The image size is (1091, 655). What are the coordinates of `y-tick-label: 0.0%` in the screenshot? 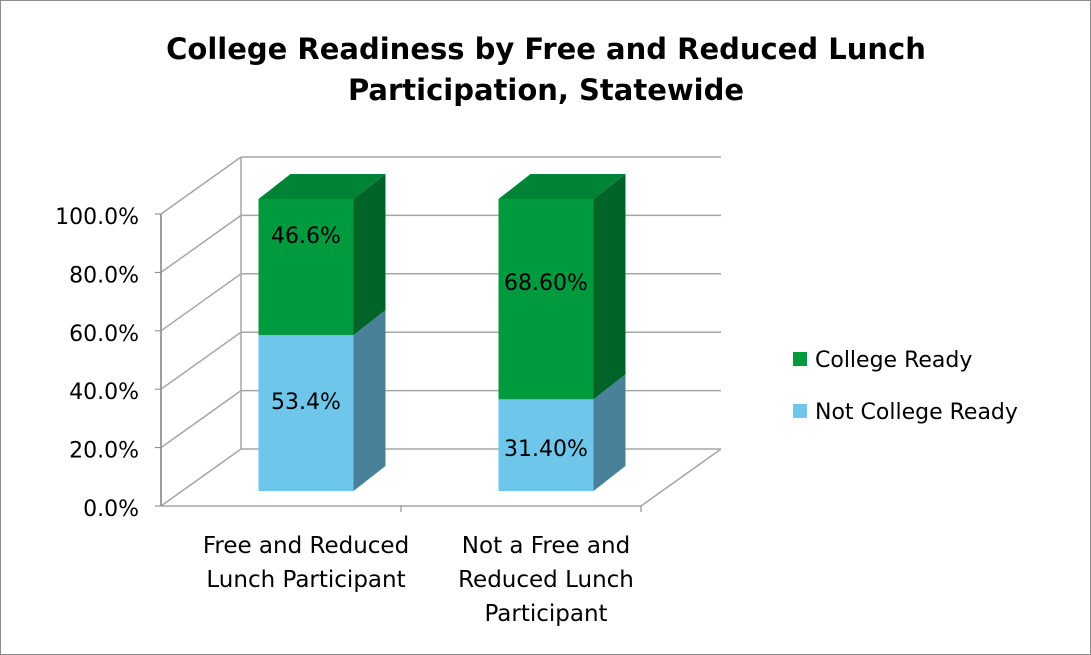 It's located at (111, 509).